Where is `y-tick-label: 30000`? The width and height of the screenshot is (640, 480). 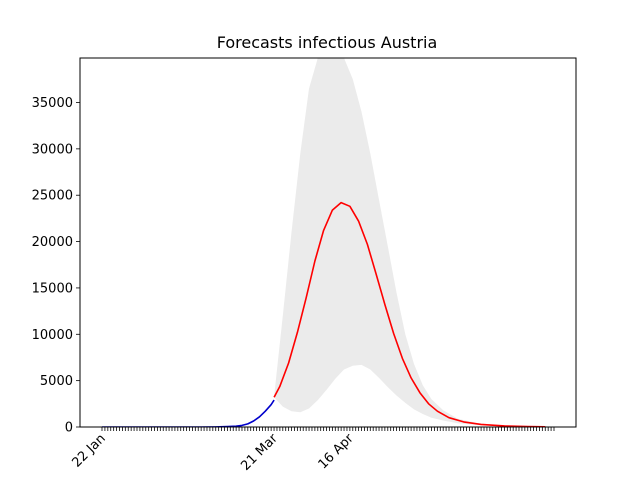
y-tick-label: 30000 is located at coordinates (52, 149).